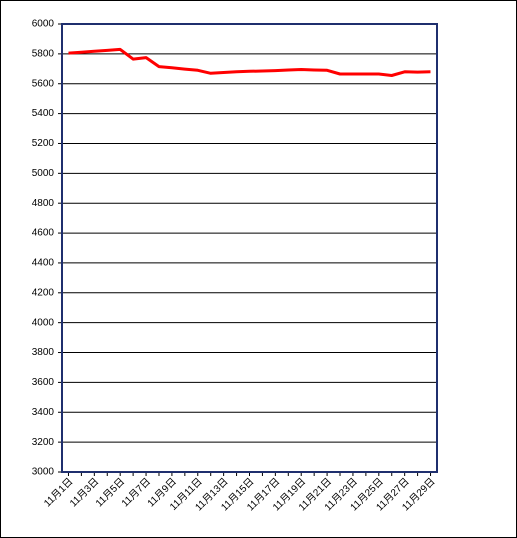 The width and height of the screenshot is (517, 538). Describe the element at coordinates (249, 62) in the screenshot. I see `data-line` at that location.